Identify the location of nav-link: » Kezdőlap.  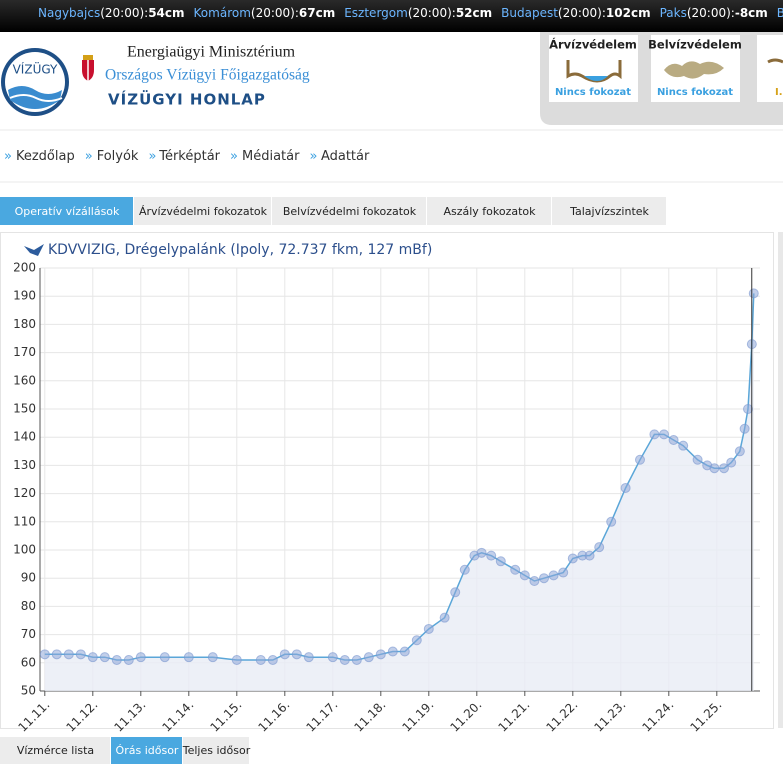
(39, 156).